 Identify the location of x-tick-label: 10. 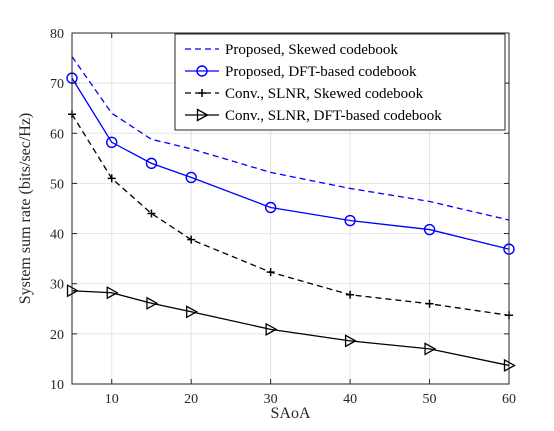
(112, 399).